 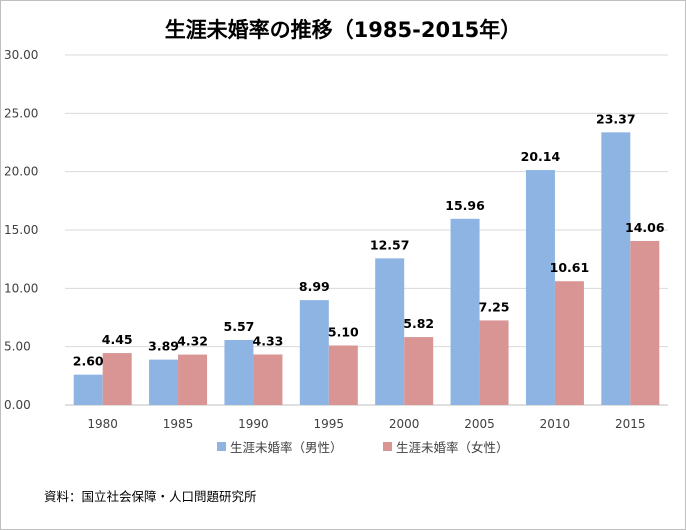 What do you see at coordinates (192, 341) in the screenshot?
I see `data-label: 4.32` at bounding box center [192, 341].